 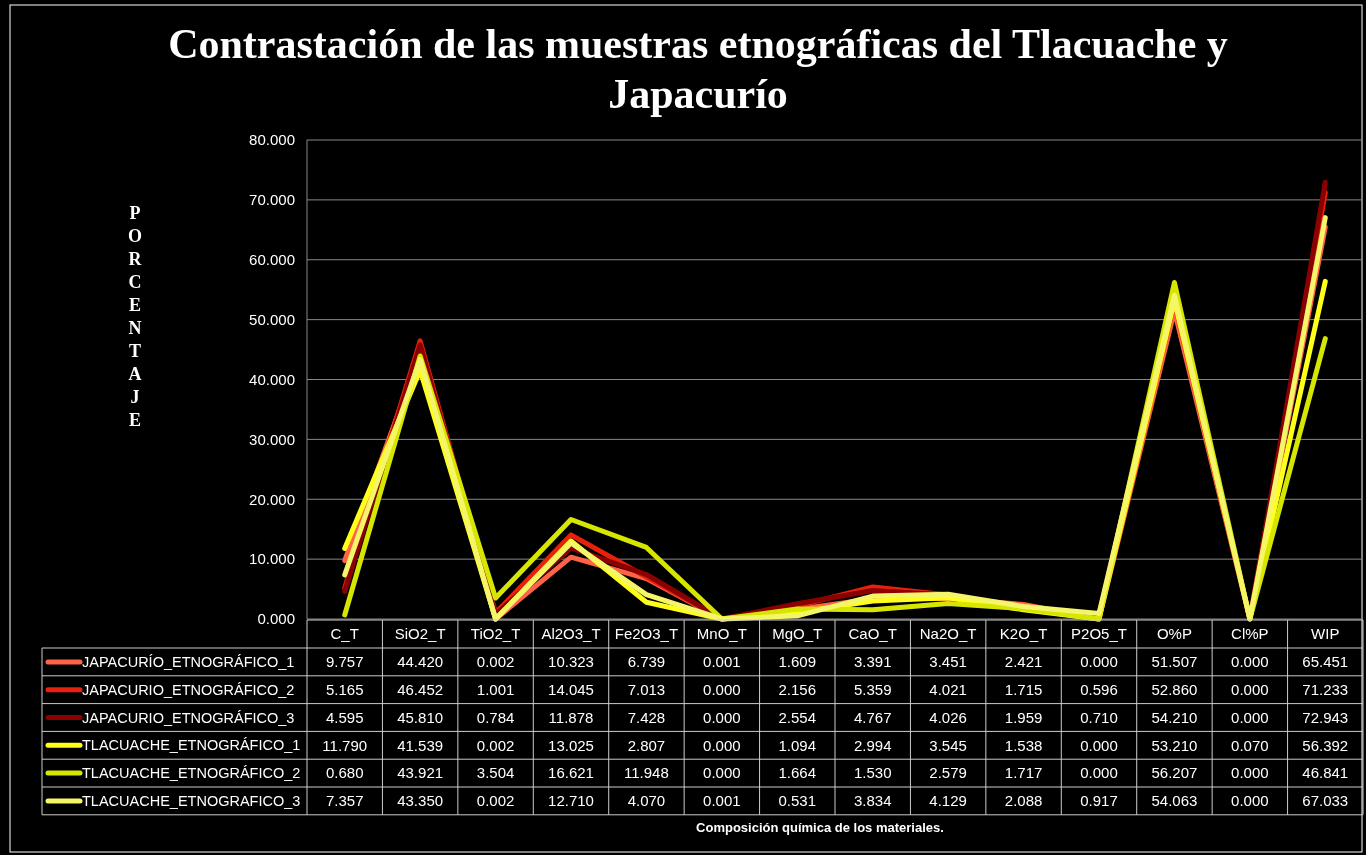 What do you see at coordinates (344, 717) in the screenshot?
I see `data-label: 4.595` at bounding box center [344, 717].